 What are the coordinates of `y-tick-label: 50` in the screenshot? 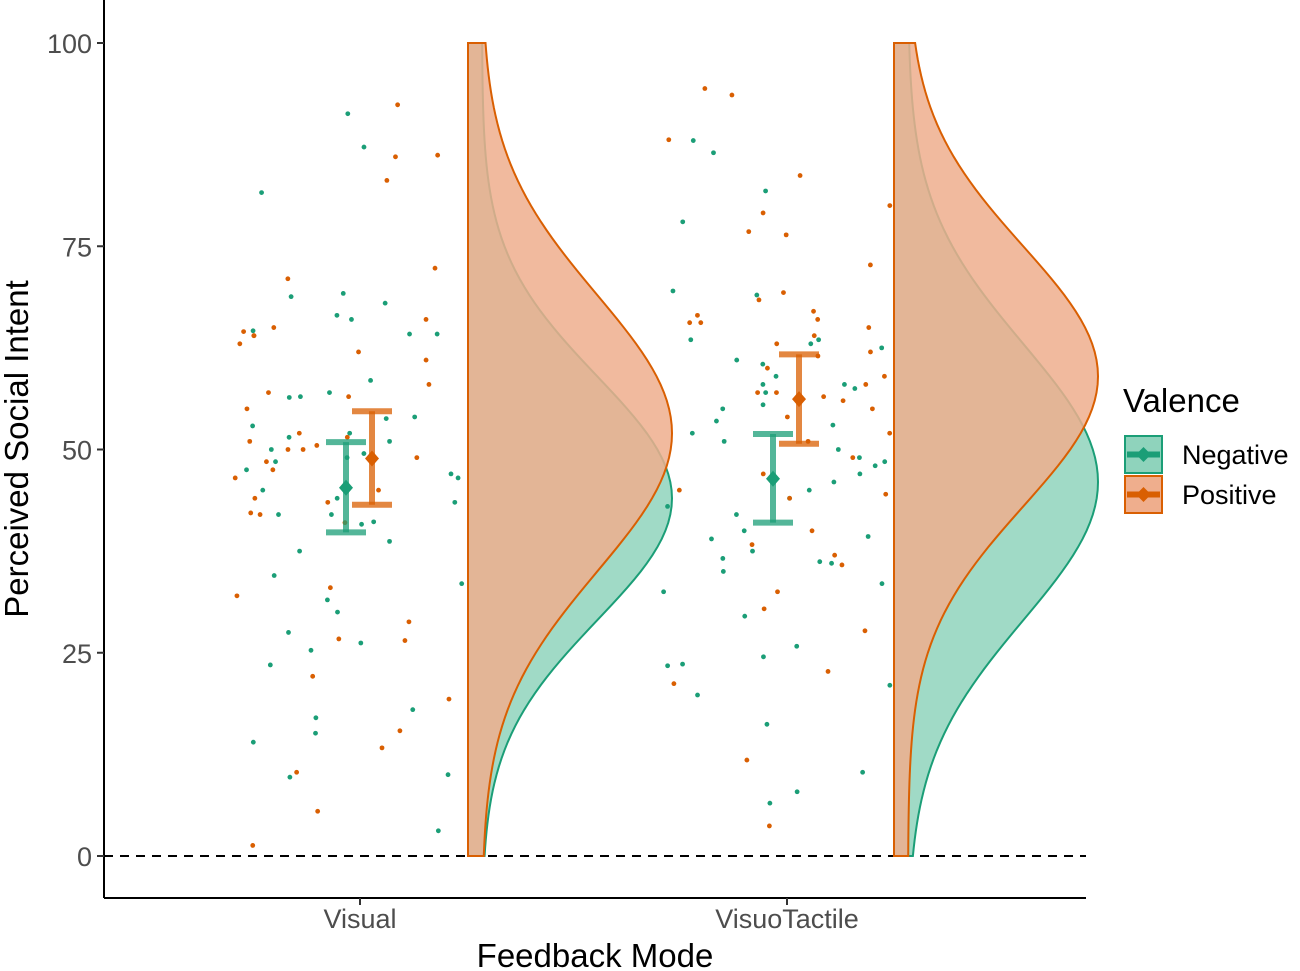 It's located at (77, 451).